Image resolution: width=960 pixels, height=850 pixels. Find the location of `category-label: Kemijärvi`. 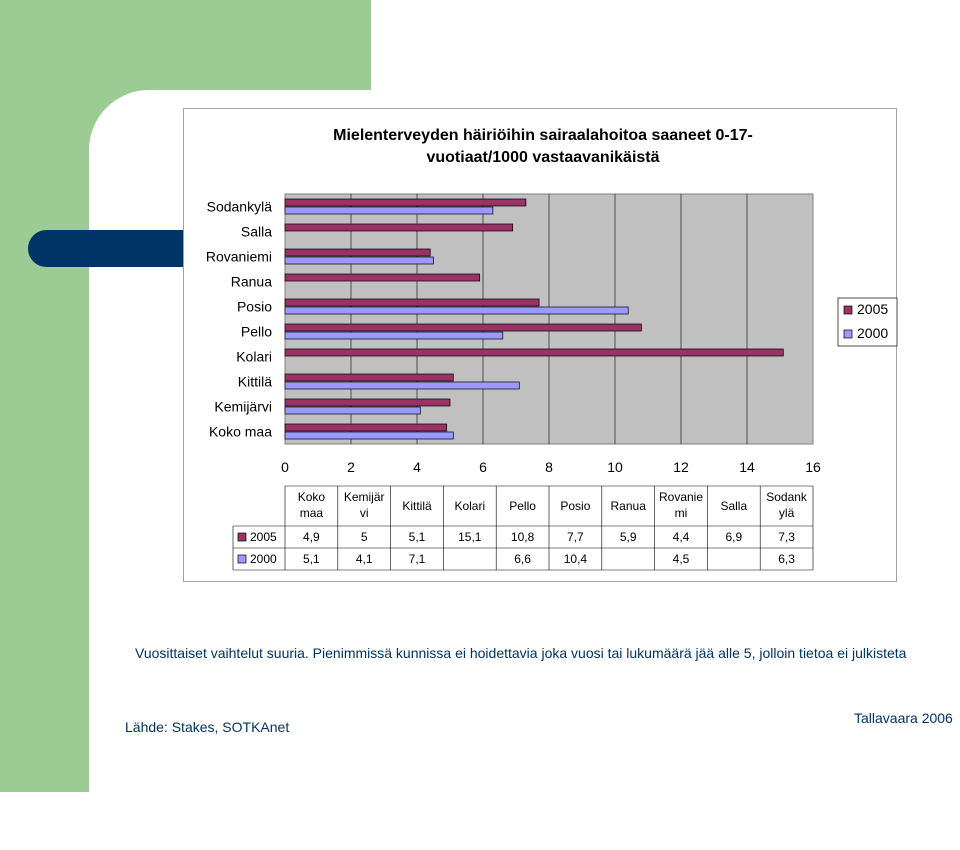

category-label: Kemijärvi is located at coordinates (243, 407).